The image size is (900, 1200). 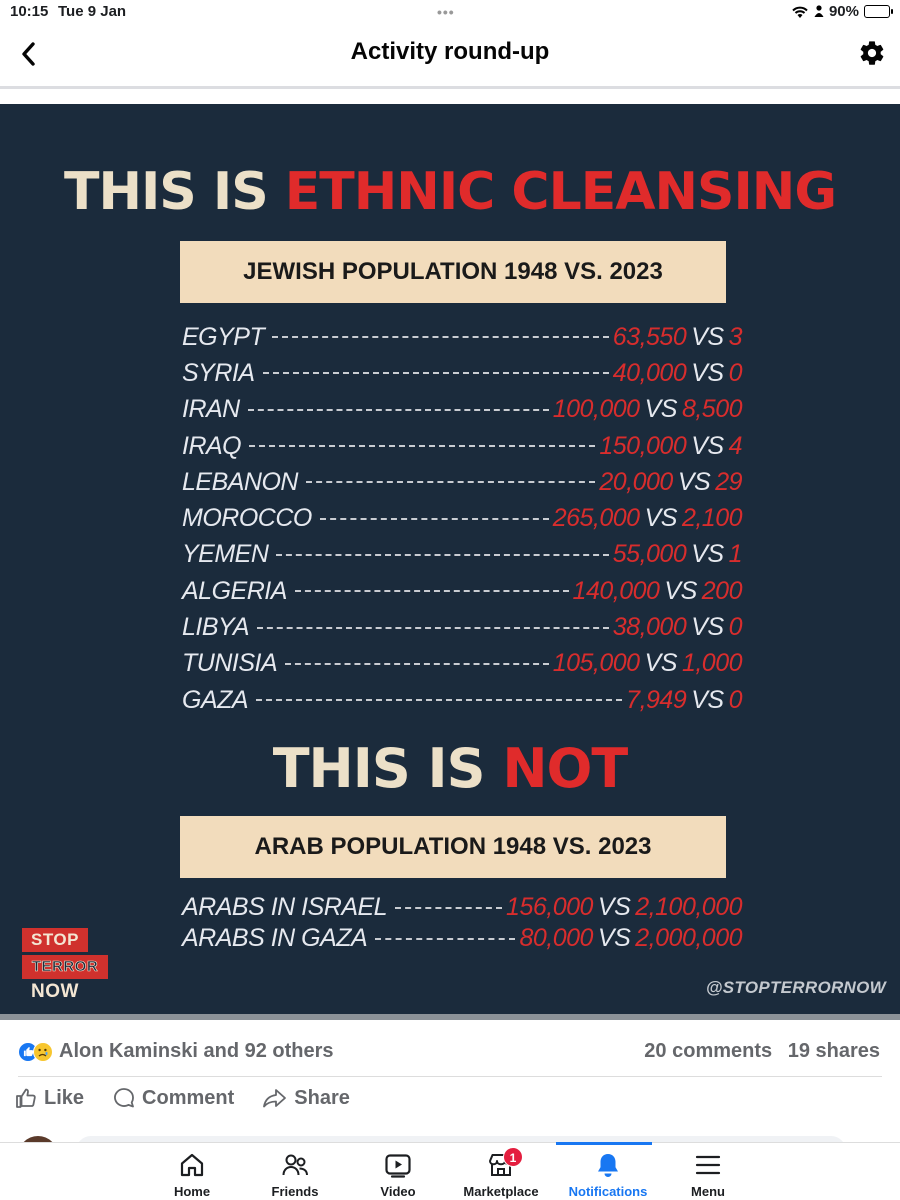 What do you see at coordinates (215, 699) in the screenshot?
I see `row-country: GAZA` at bounding box center [215, 699].